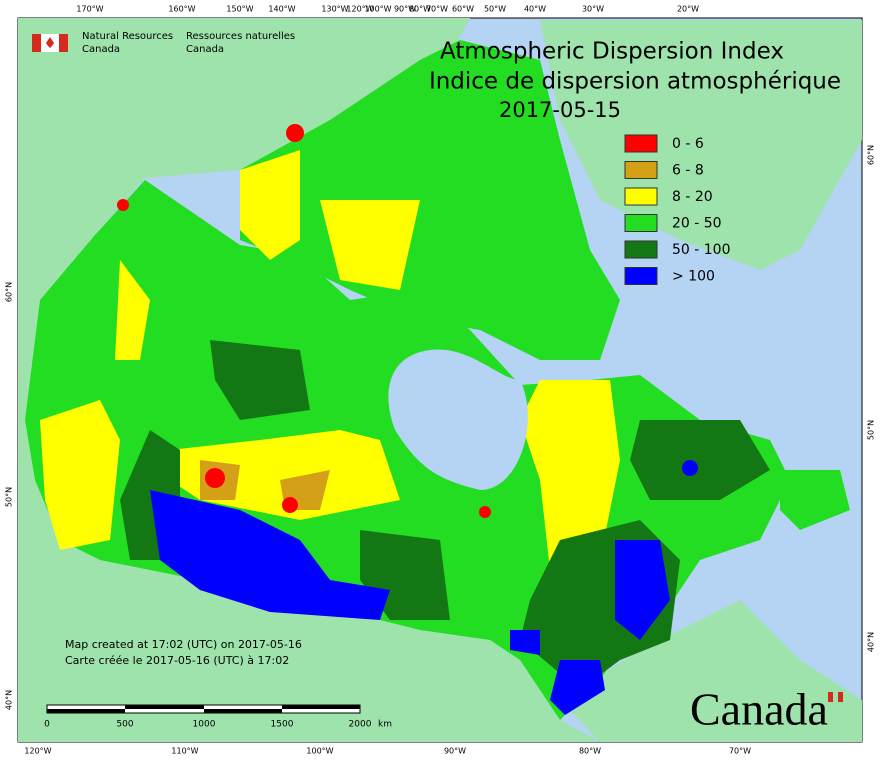 The height and width of the screenshot is (764, 880). I want to click on scale-label: 1500, so click(282, 725).